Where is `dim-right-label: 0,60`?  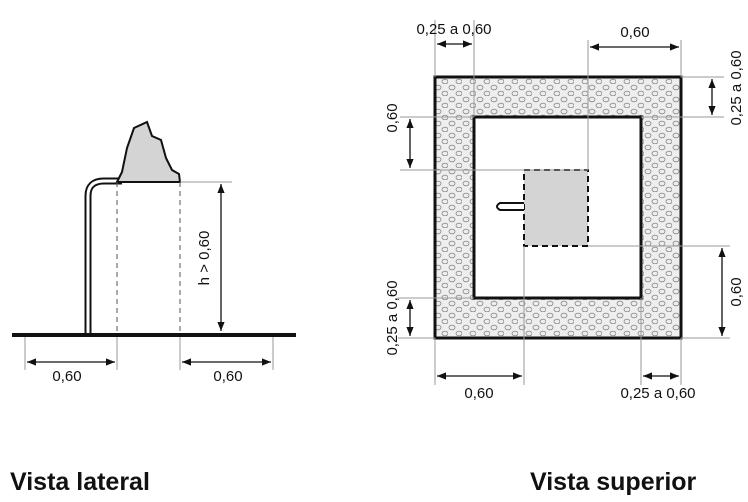
dim-right-label: 0,60 is located at coordinates (227, 376).